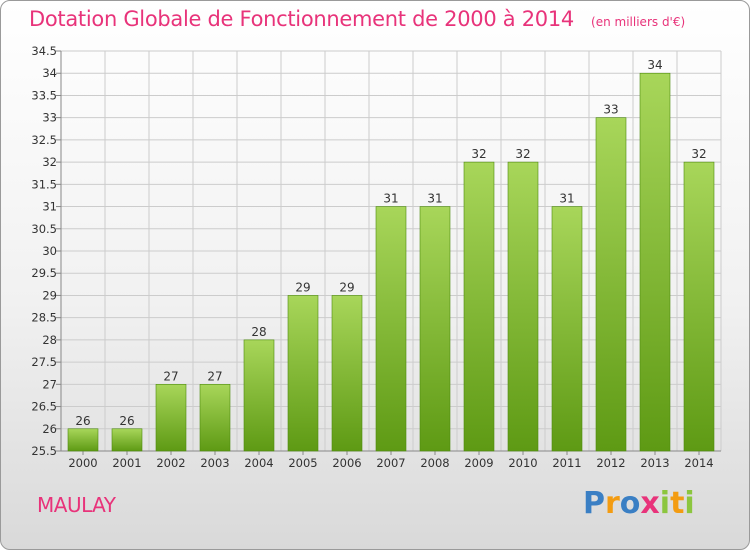  I want to click on bar-2010, so click(523, 306).